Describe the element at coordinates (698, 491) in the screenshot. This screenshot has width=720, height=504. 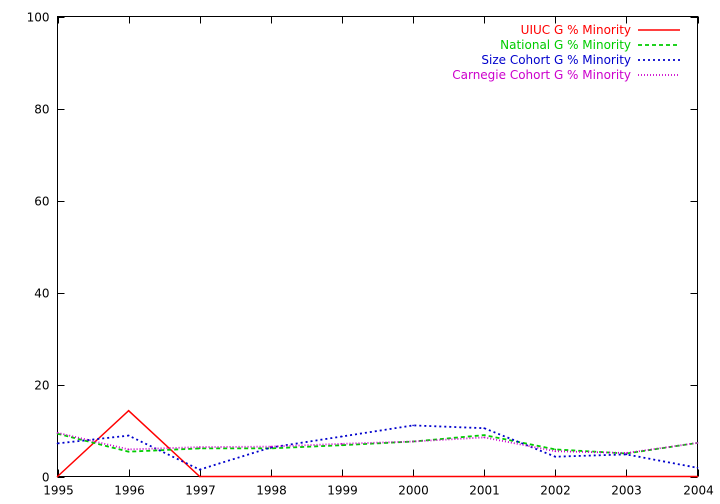
I see `x-tick-label: 2004` at that location.